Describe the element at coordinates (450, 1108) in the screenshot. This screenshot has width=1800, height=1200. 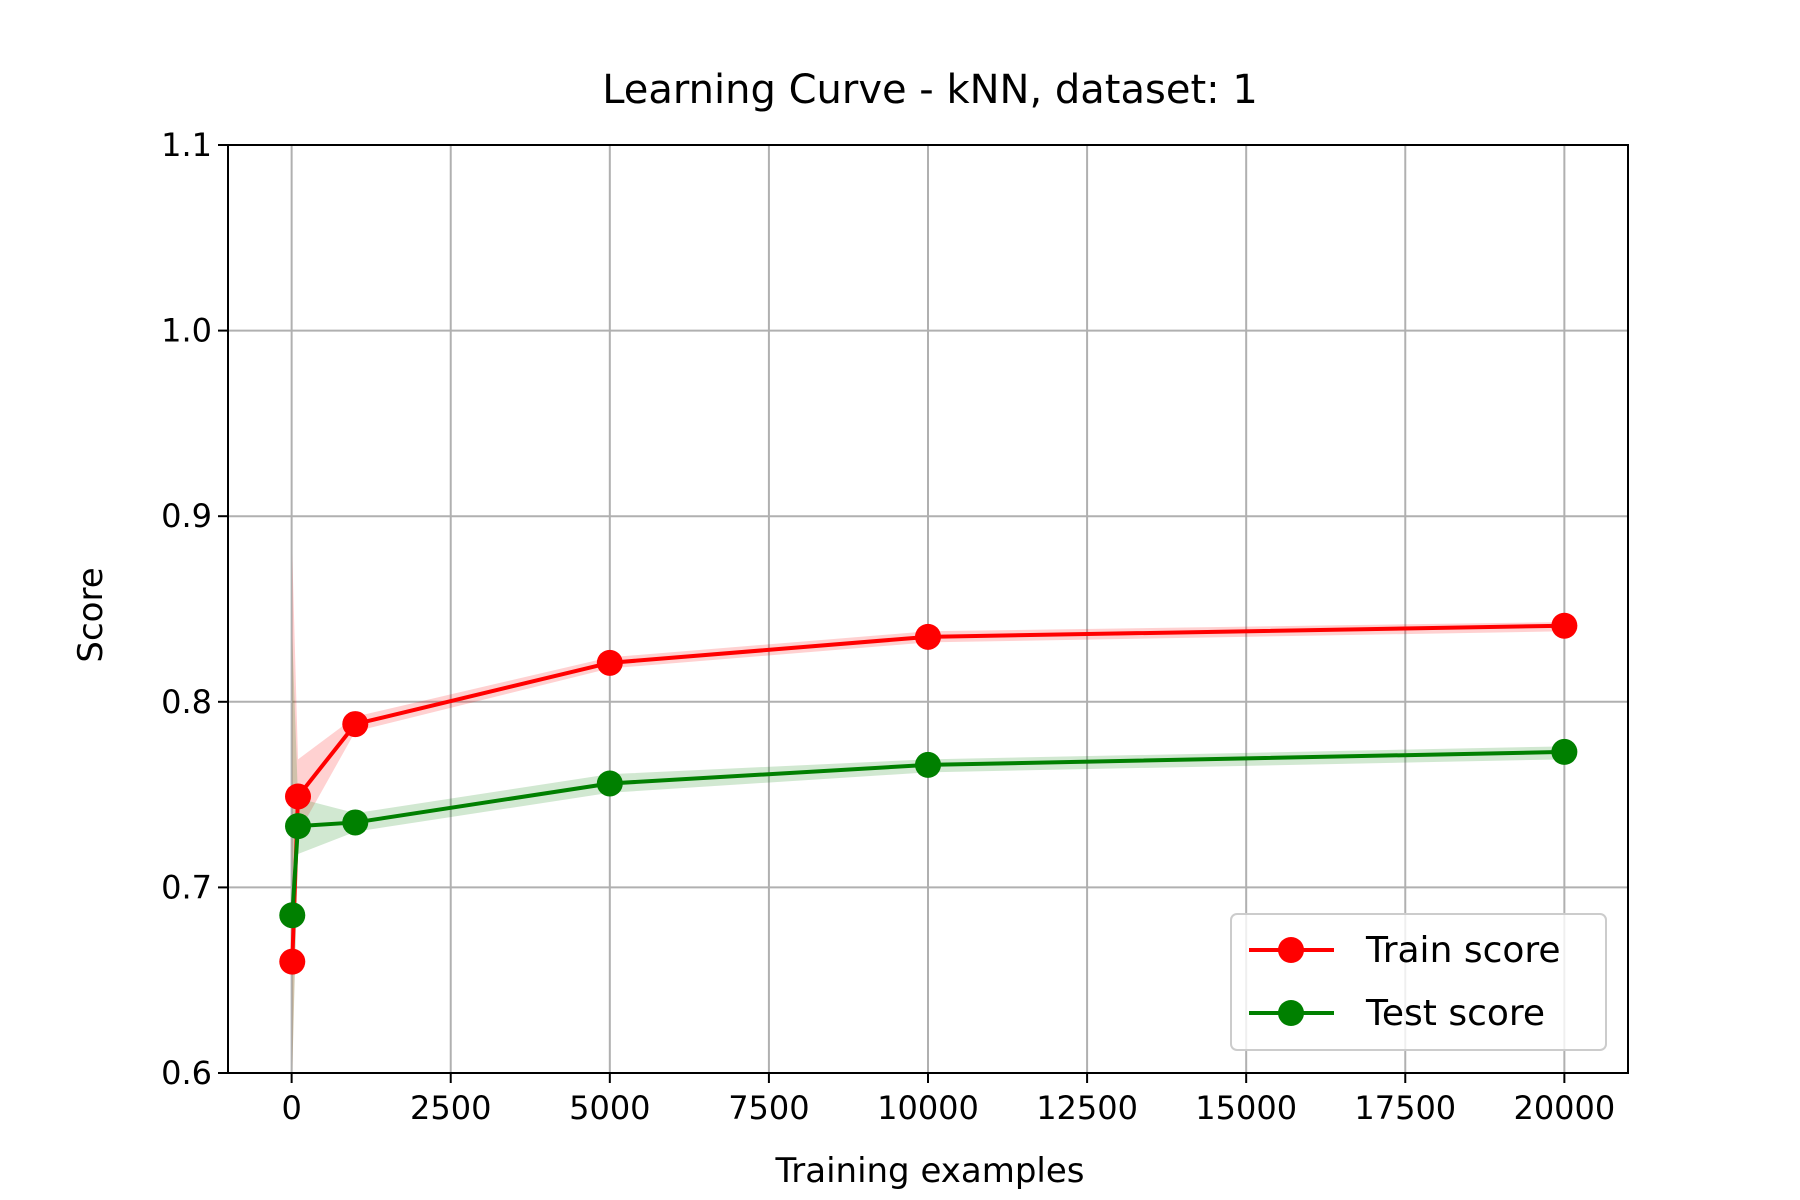
I see `x-tick-label: 2500` at that location.